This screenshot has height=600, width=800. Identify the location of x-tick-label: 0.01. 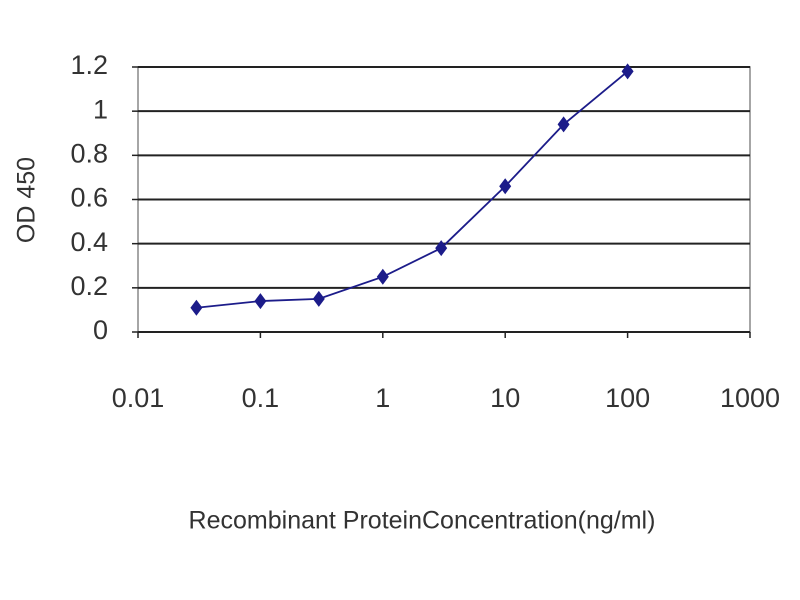
(138, 398).